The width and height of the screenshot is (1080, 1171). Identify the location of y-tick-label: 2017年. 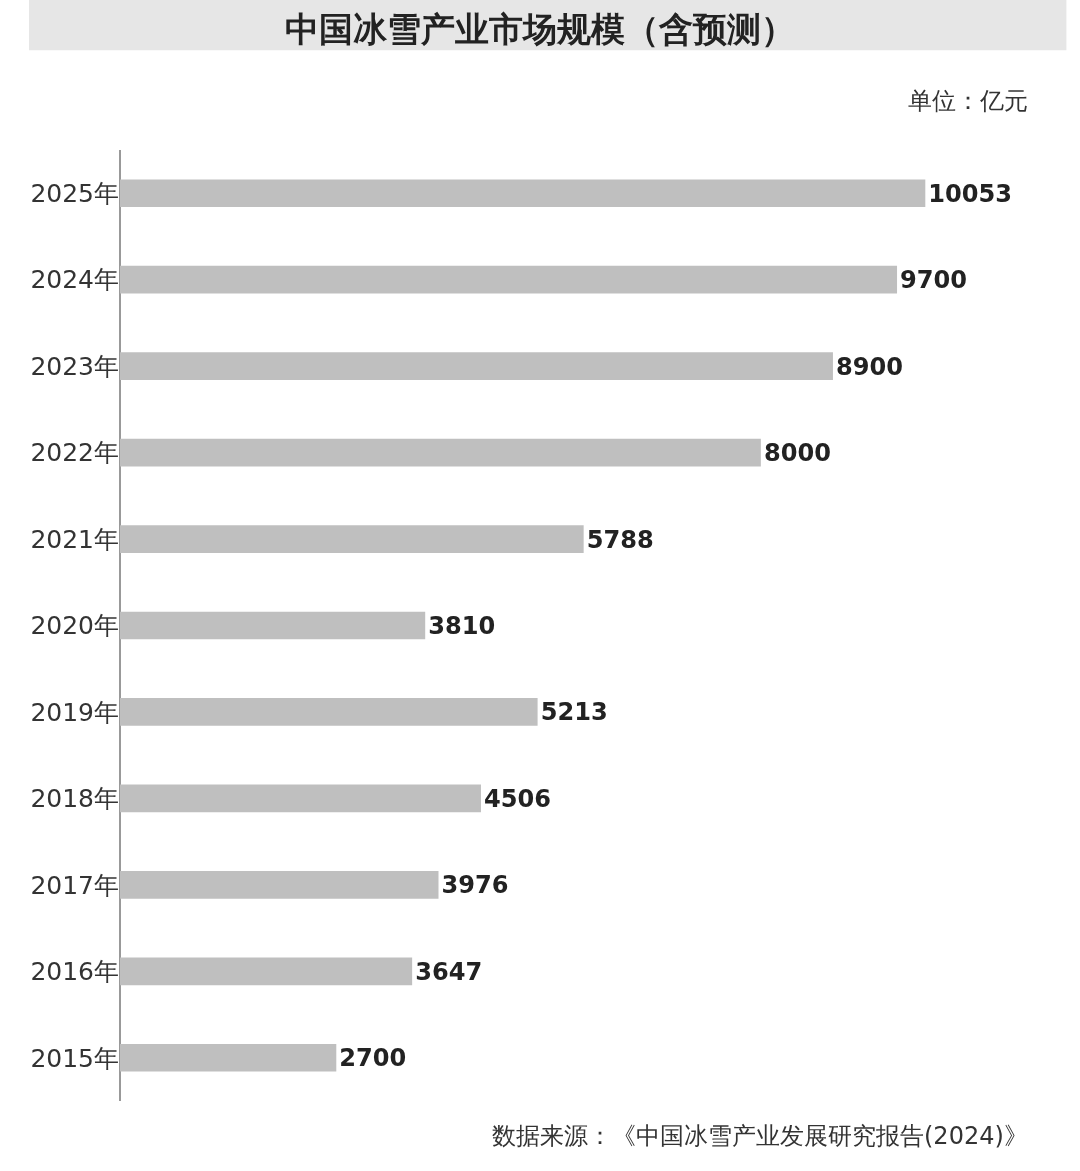
(74, 885).